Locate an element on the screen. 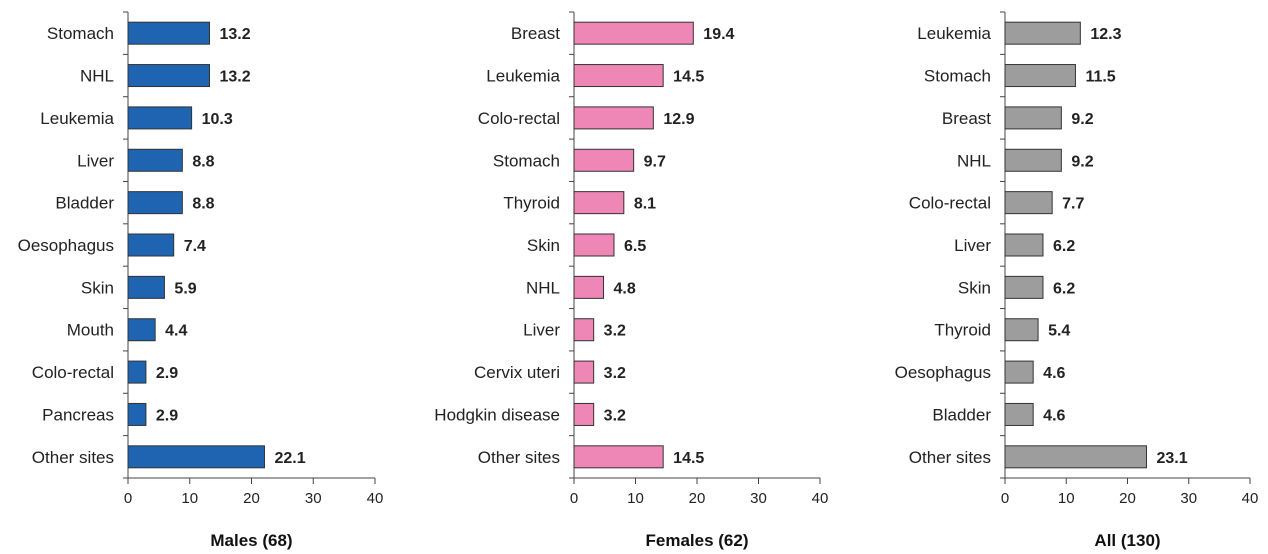  category-label: Cervix uteri is located at coordinates (517, 372).